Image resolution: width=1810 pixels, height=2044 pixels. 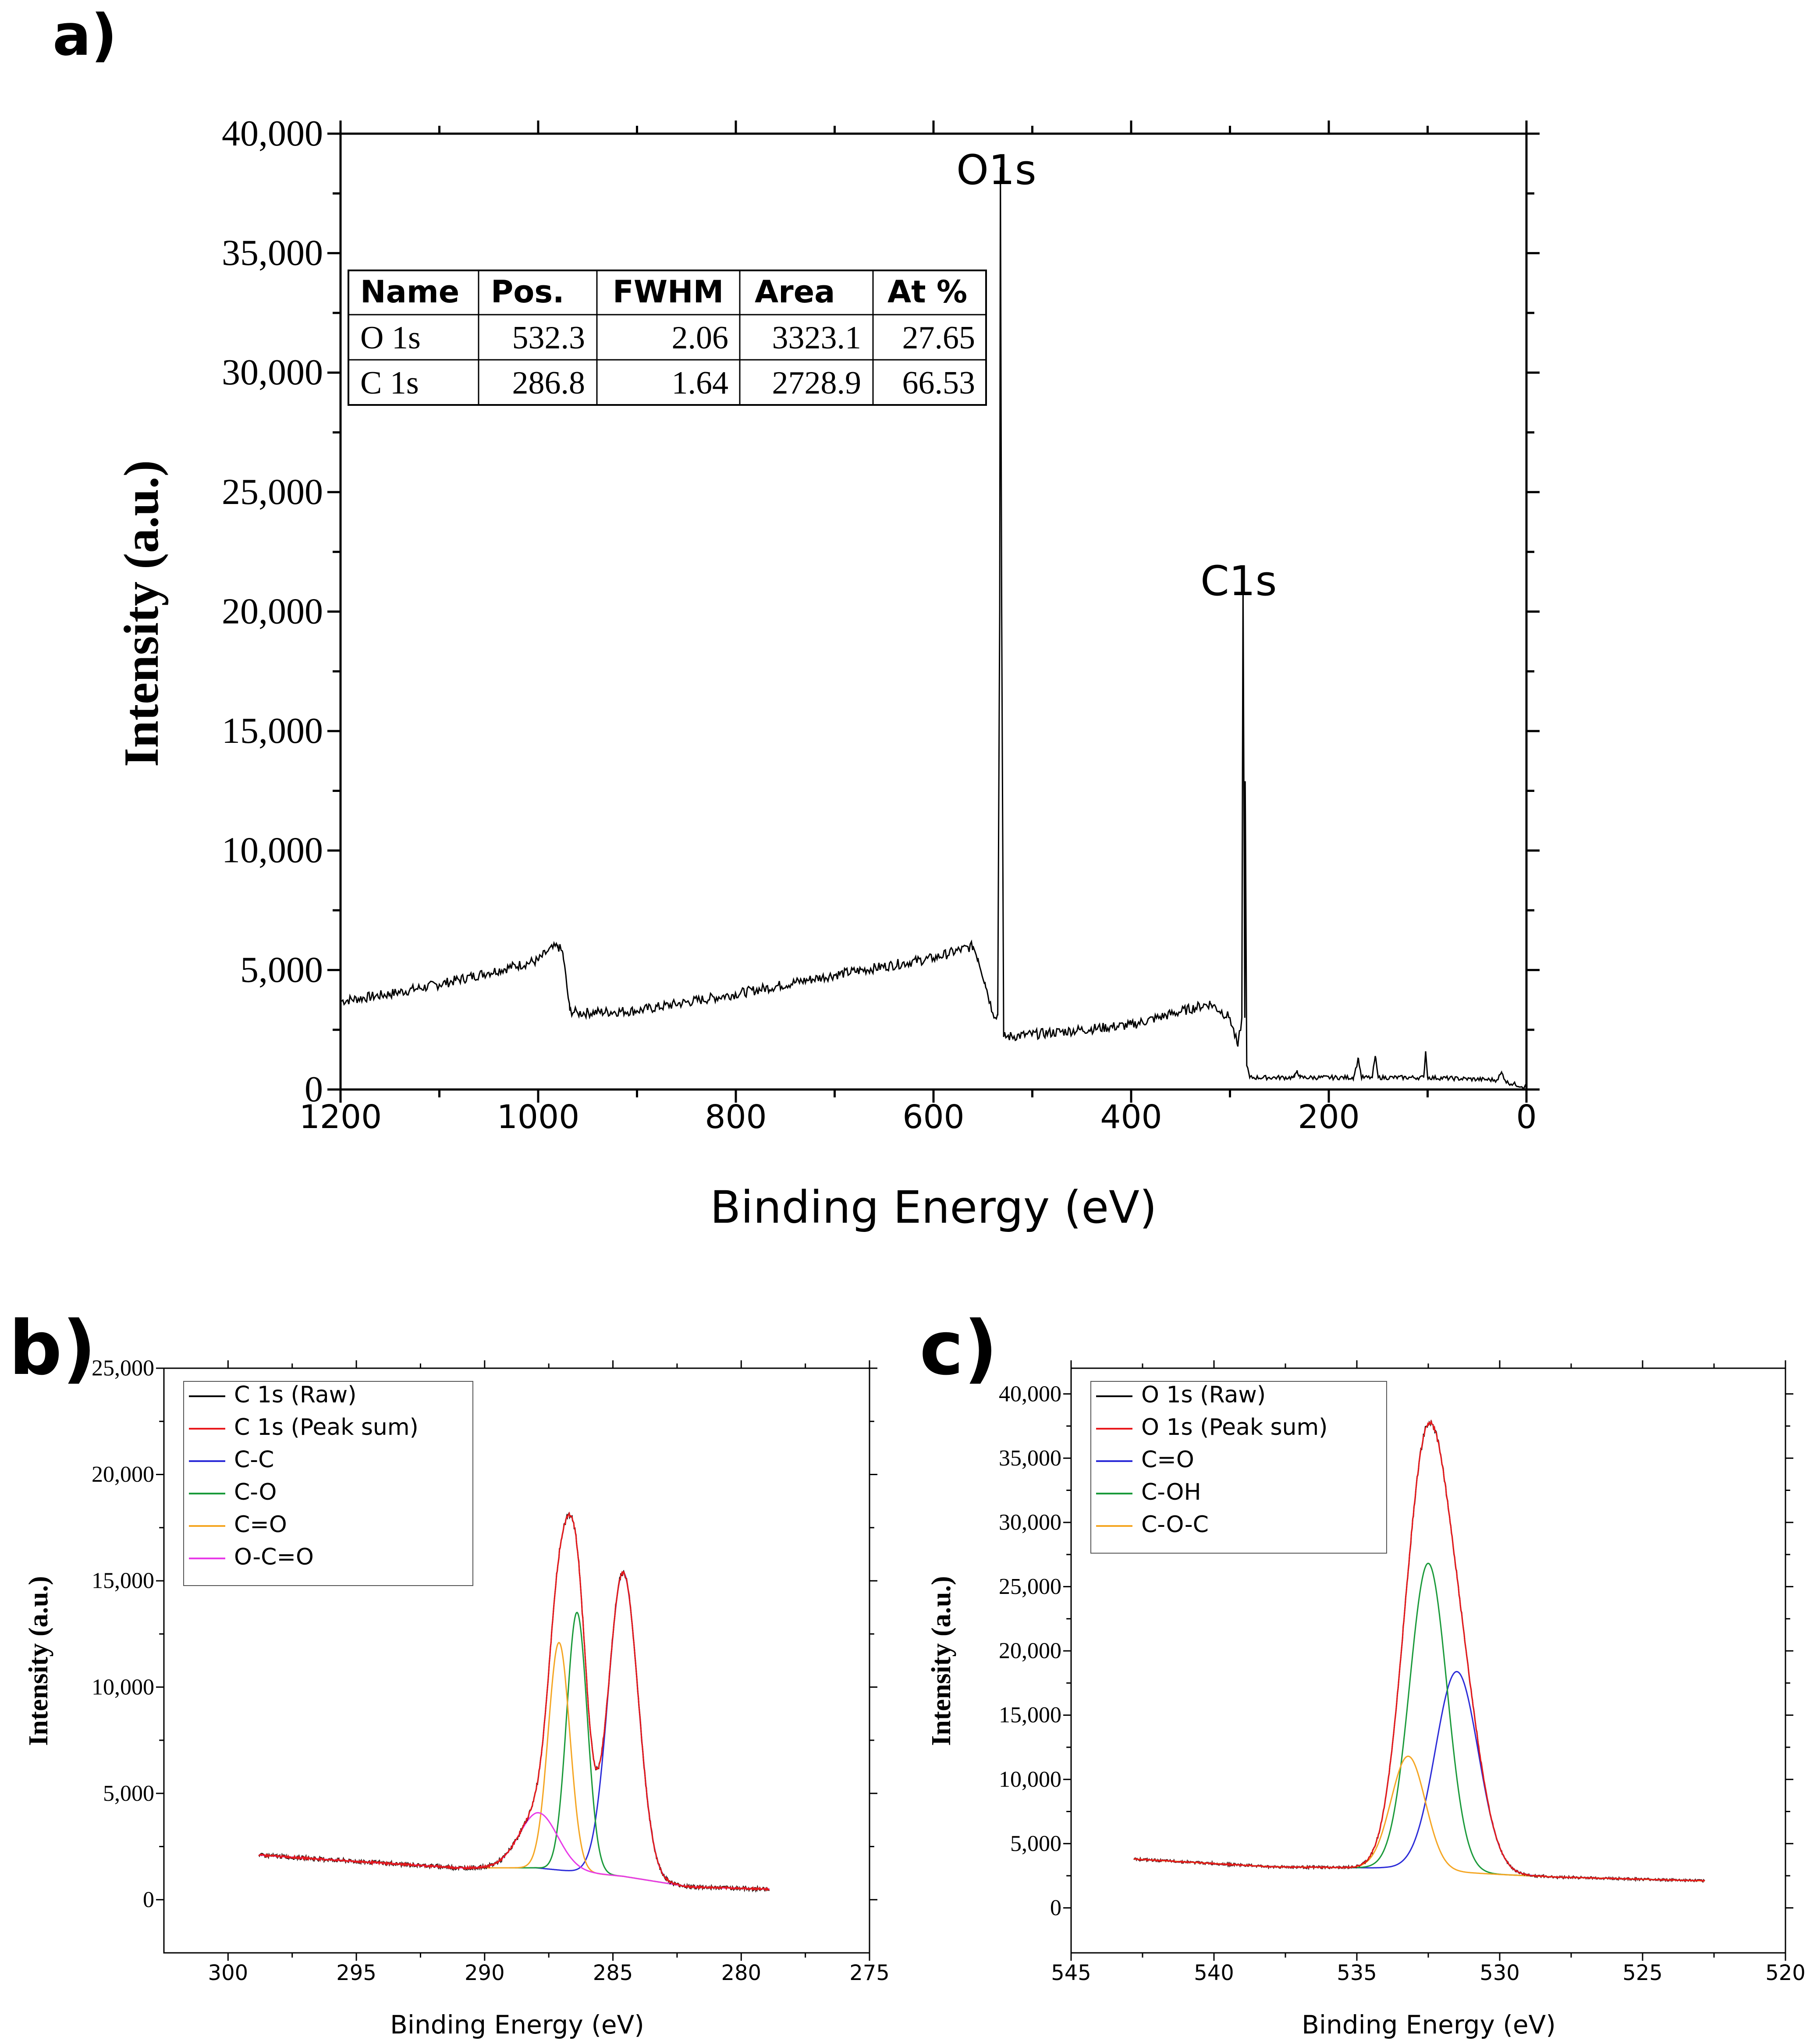 What do you see at coordinates (668, 292) in the screenshot?
I see `table-header-fwhm: FWHM` at bounding box center [668, 292].